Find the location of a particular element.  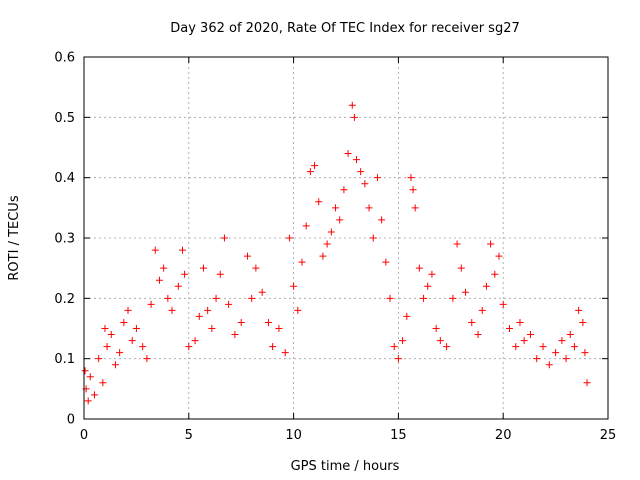

x-tick-label: 20 is located at coordinates (503, 435).